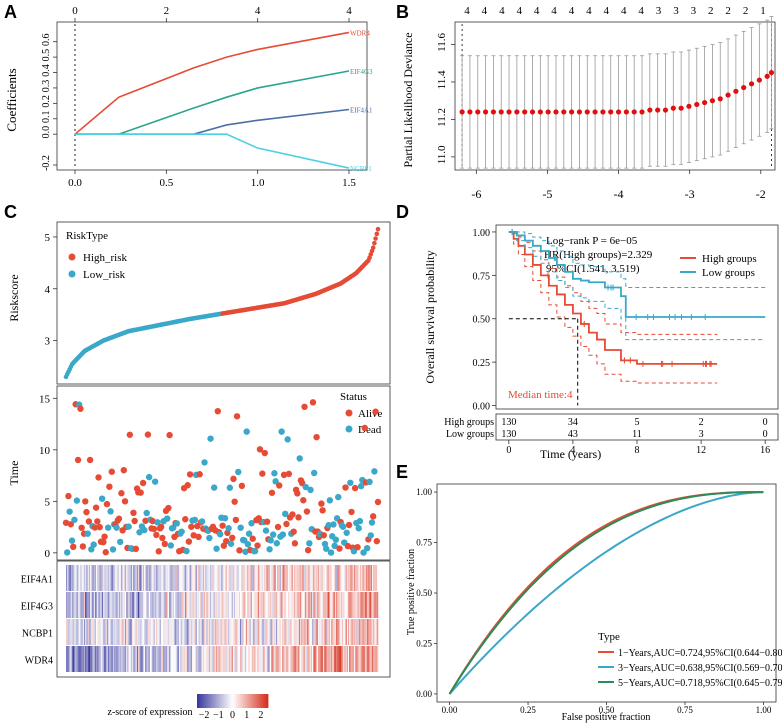 The width and height of the screenshot is (782, 724). Describe the element at coordinates (442, 79) in the screenshot. I see `panel-b-ytick-label: 11.4` at that location.